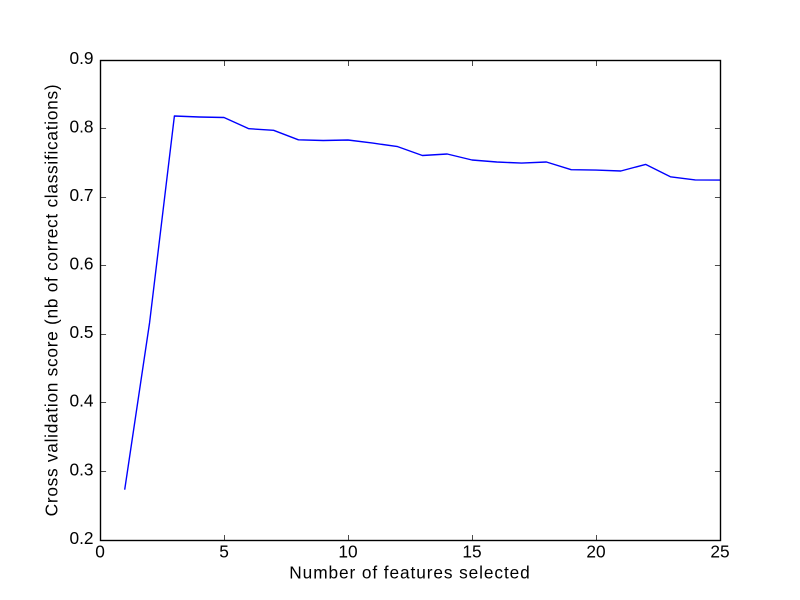 The width and height of the screenshot is (800, 600). I want to click on svg-text: 0, so click(100, 552).